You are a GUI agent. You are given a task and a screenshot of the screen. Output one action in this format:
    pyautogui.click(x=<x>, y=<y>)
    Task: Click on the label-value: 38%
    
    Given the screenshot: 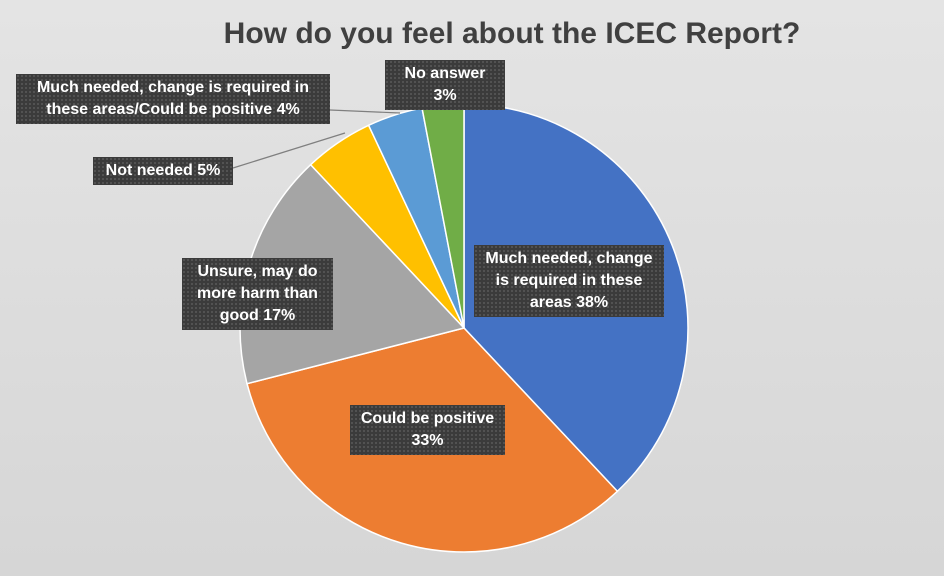 What is the action you would take?
    pyautogui.click(x=592, y=302)
    